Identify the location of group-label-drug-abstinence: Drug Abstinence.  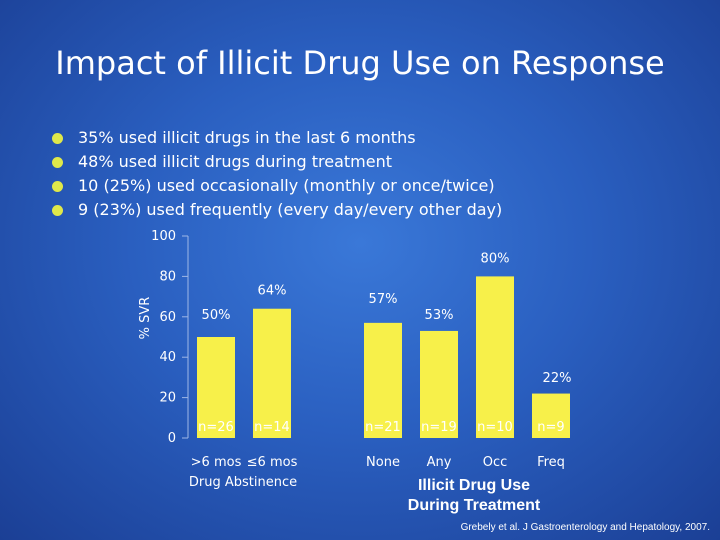
(243, 482).